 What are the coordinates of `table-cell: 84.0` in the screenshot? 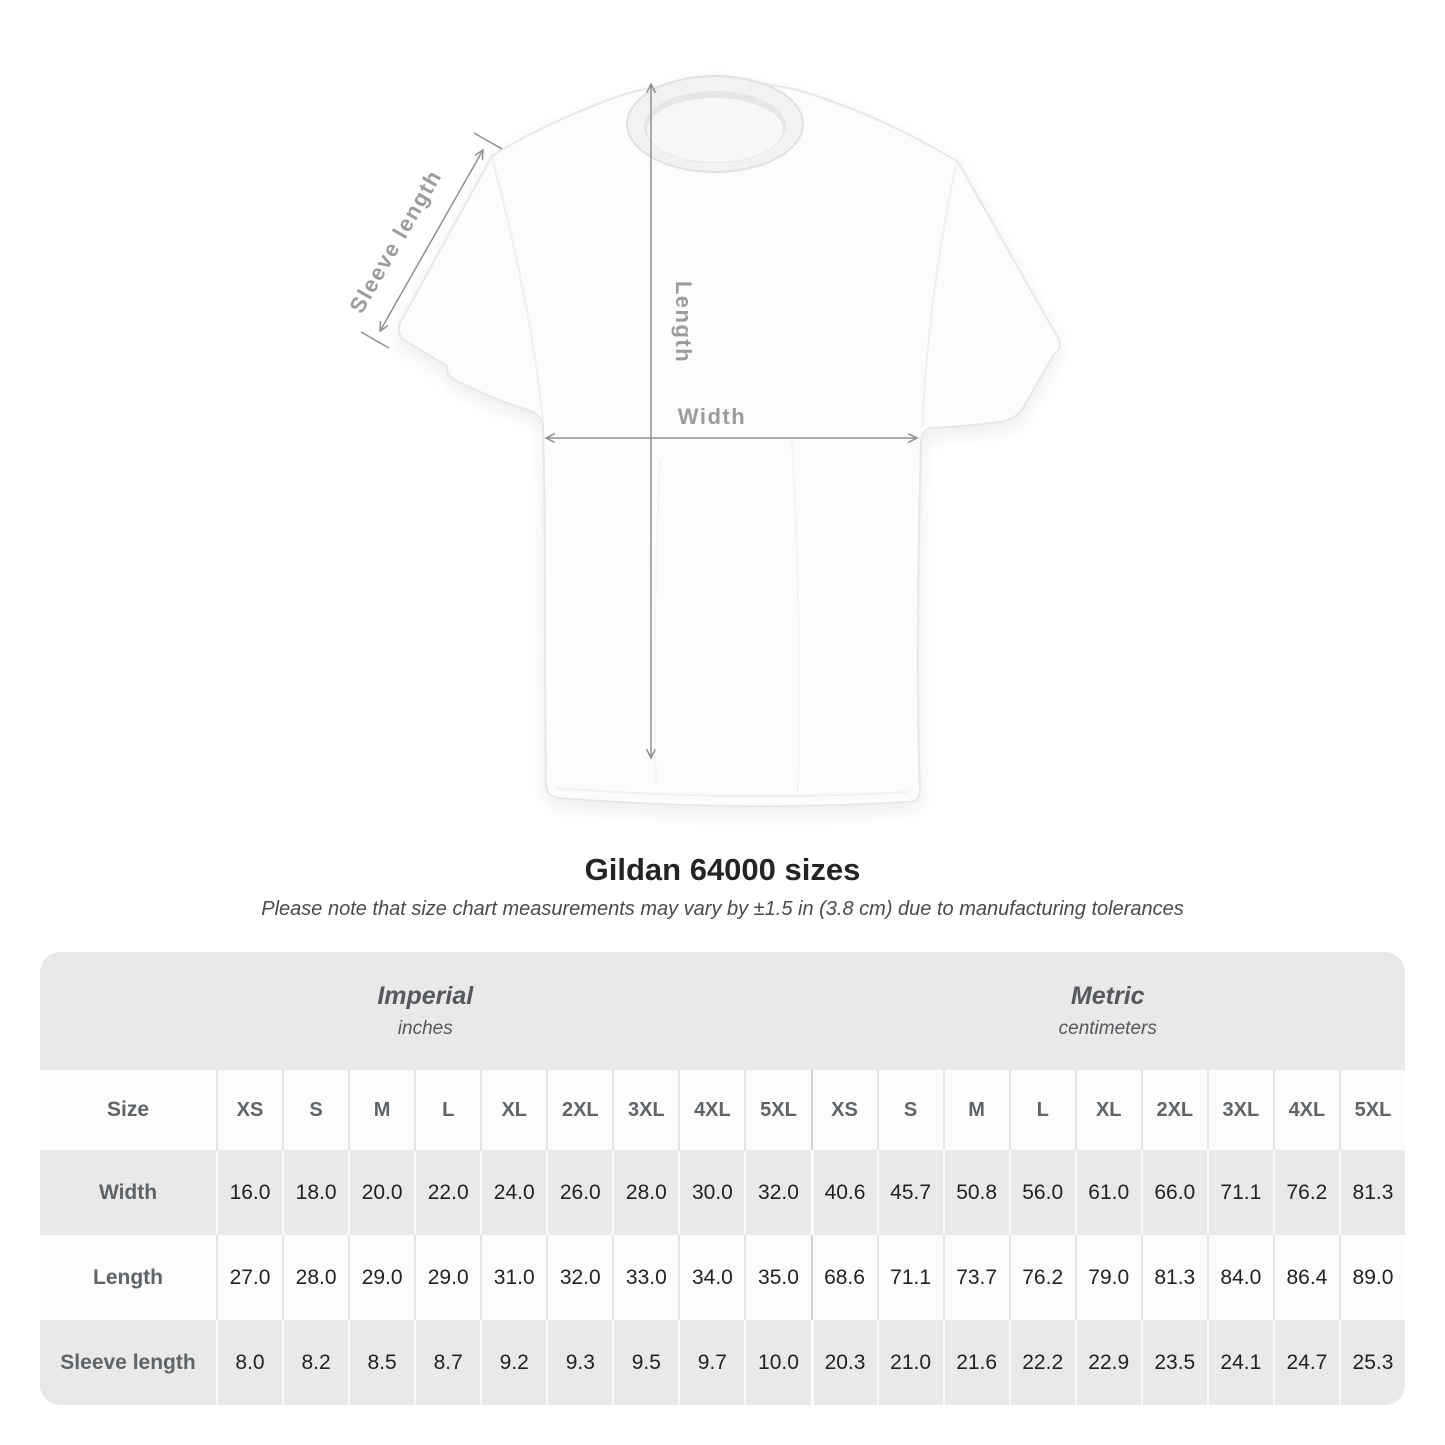 It's located at (1239, 1277).